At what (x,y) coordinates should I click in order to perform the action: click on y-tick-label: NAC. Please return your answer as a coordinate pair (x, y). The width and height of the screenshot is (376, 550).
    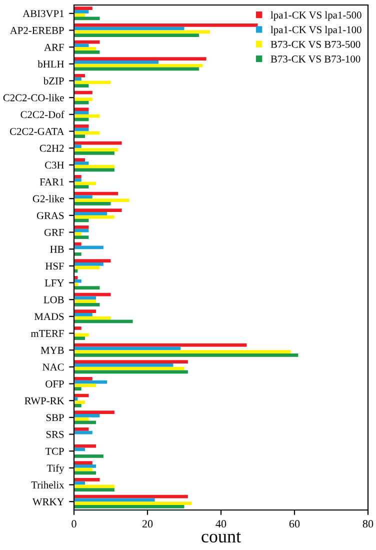
    Looking at the image, I should click on (53, 367).